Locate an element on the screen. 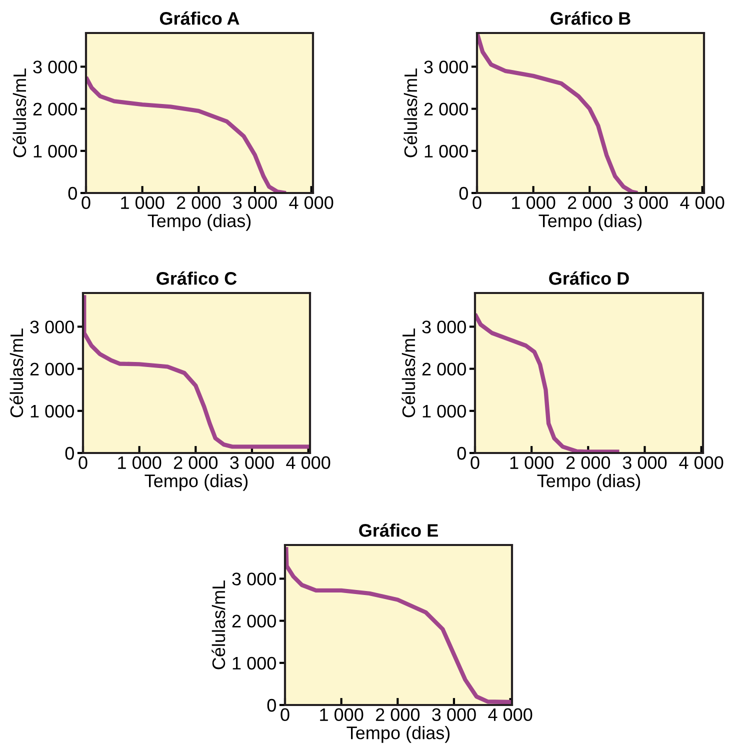 The width and height of the screenshot is (740, 753). chart-title: Gráfico E is located at coordinates (398, 530).